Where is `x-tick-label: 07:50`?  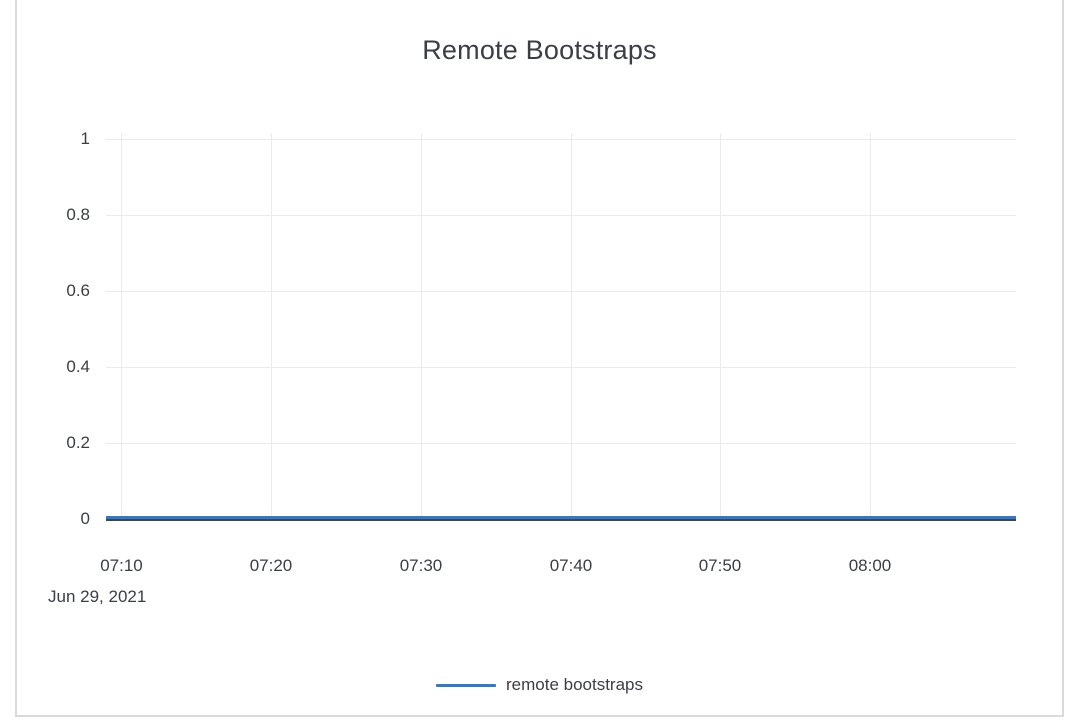
x-tick-label: 07:50 is located at coordinates (720, 565).